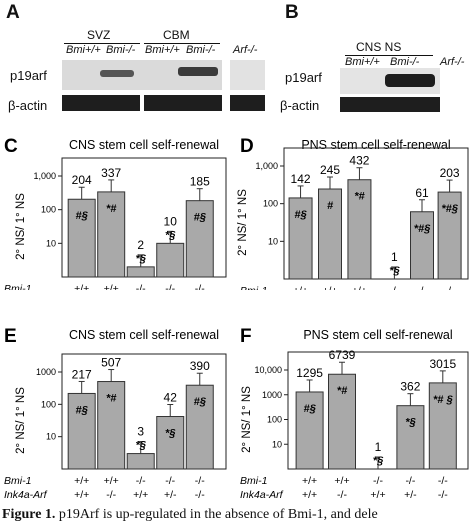 The height and width of the screenshot is (525, 474). Describe the element at coordinates (48, 210) in the screenshot. I see `panel-c-ytick-label: 100` at that location.